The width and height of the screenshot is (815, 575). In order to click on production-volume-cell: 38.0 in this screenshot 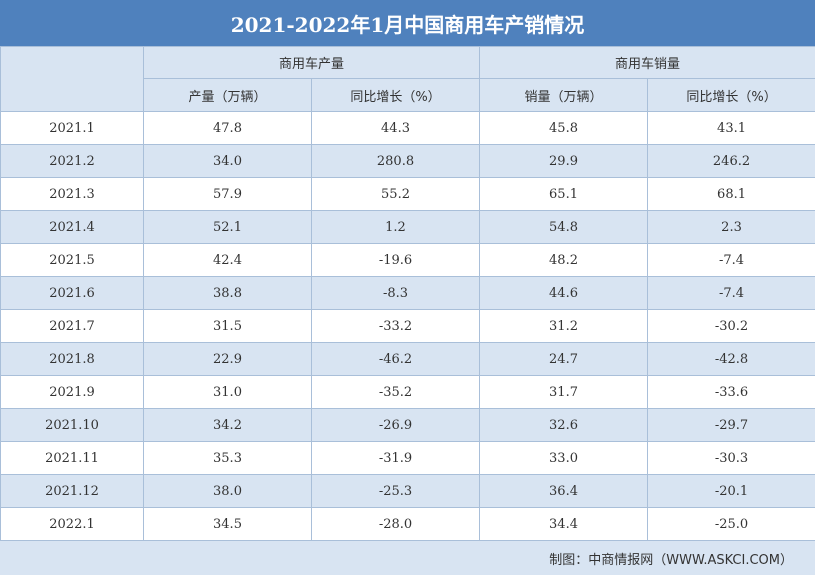, I will do `click(227, 491)`.